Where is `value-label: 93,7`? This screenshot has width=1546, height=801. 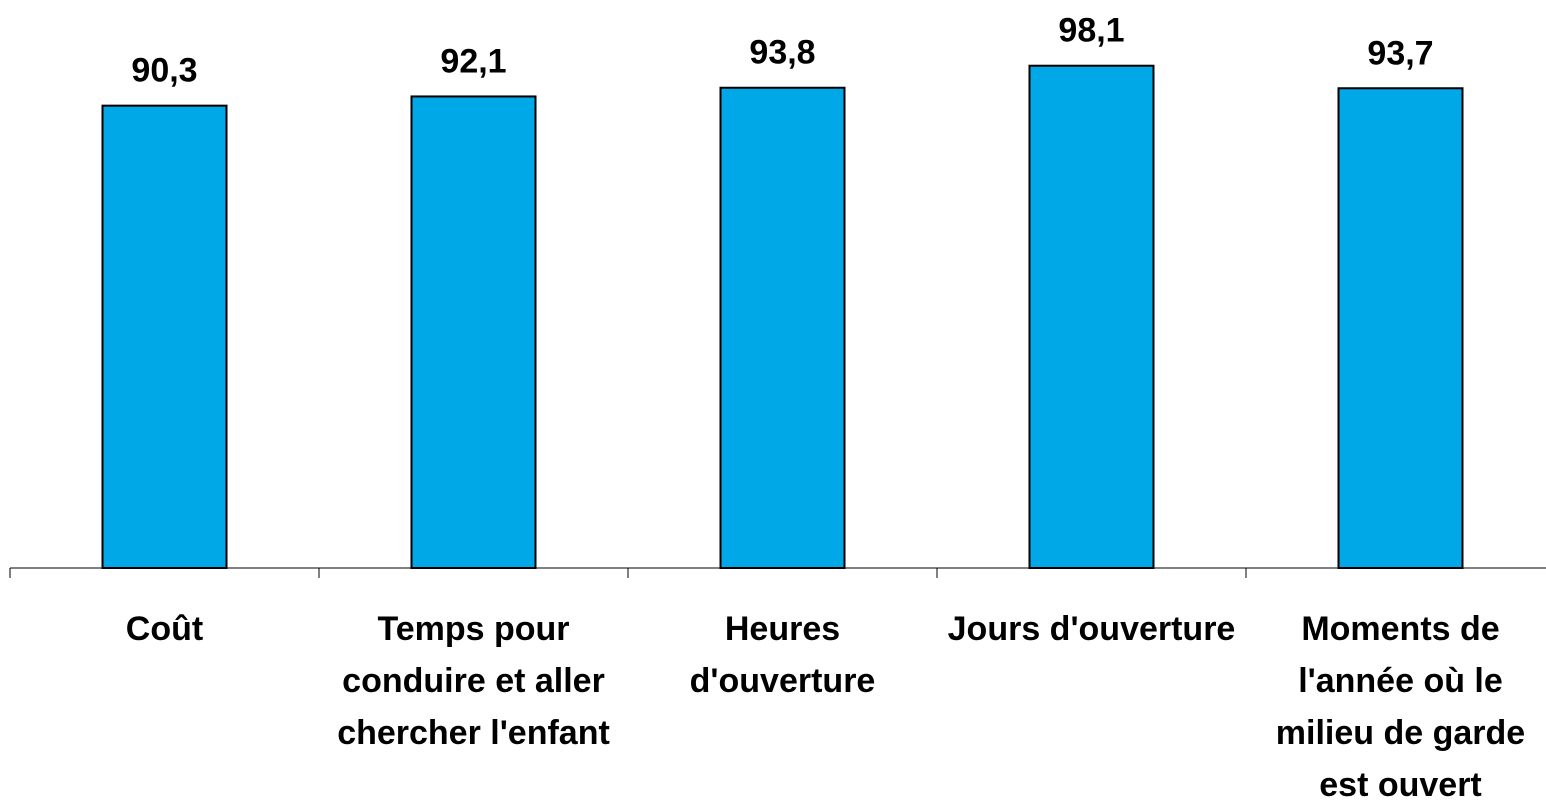 value-label: 93,7 is located at coordinates (1400, 53).